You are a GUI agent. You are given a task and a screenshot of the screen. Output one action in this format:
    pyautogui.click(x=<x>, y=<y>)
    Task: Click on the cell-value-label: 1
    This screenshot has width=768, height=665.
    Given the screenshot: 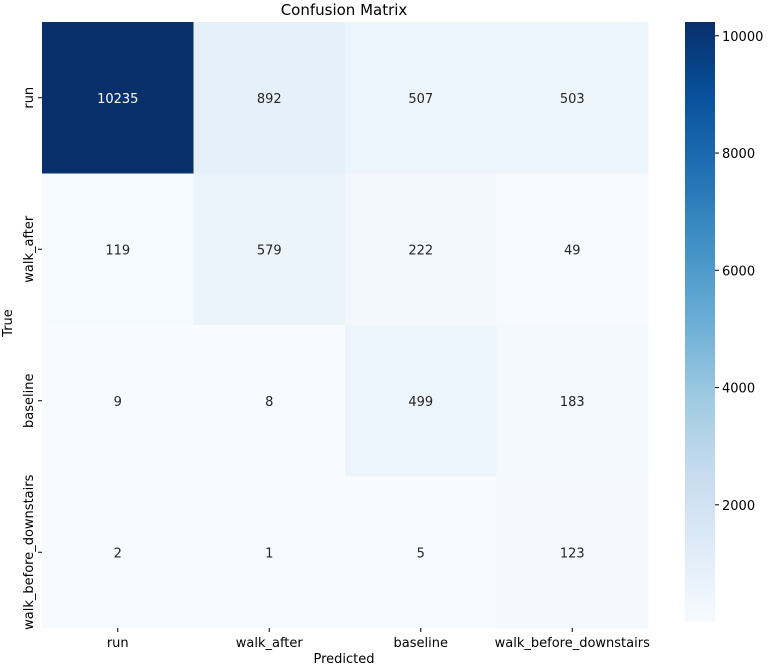 What is the action you would take?
    pyautogui.click(x=269, y=553)
    